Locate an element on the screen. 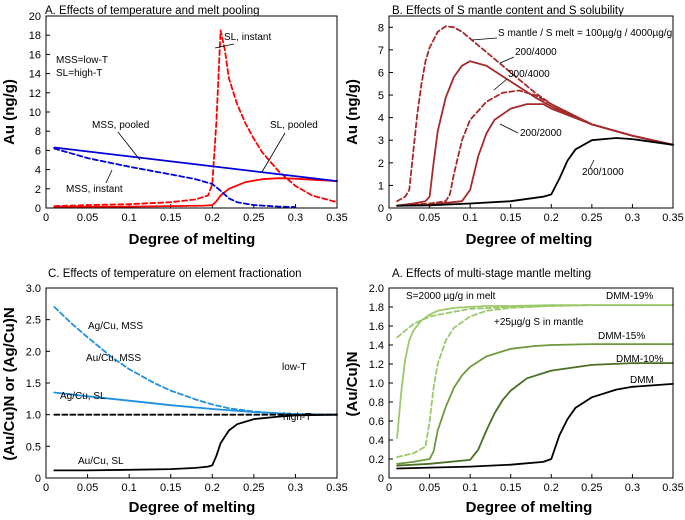 This screenshot has height=520, width=685. panel-b-label-100-4000: S mantle / S melt = 100µg/g / 4000µg/g is located at coordinates (585, 33).